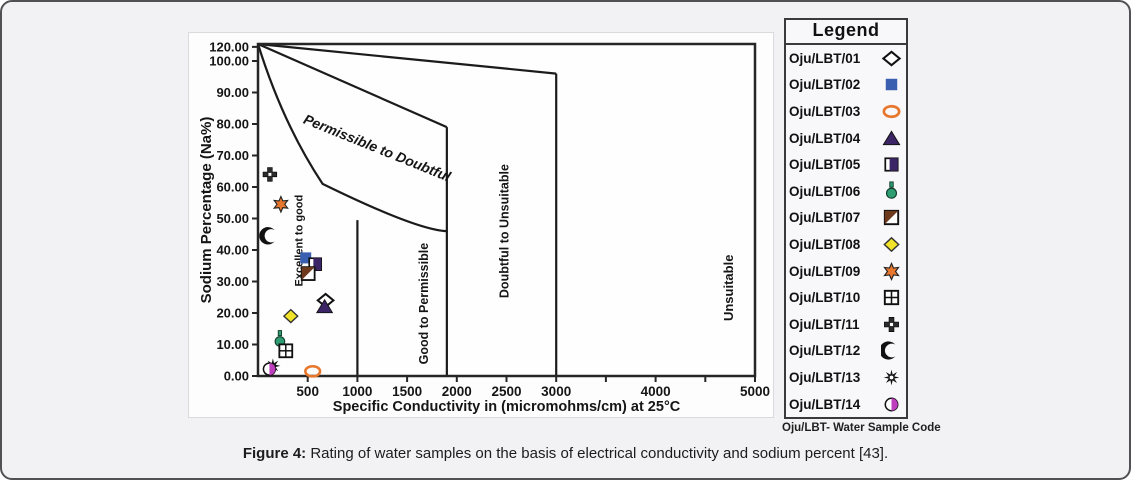 The height and width of the screenshot is (480, 1131). I want to click on y-tick-label: 60.00, so click(232, 187).